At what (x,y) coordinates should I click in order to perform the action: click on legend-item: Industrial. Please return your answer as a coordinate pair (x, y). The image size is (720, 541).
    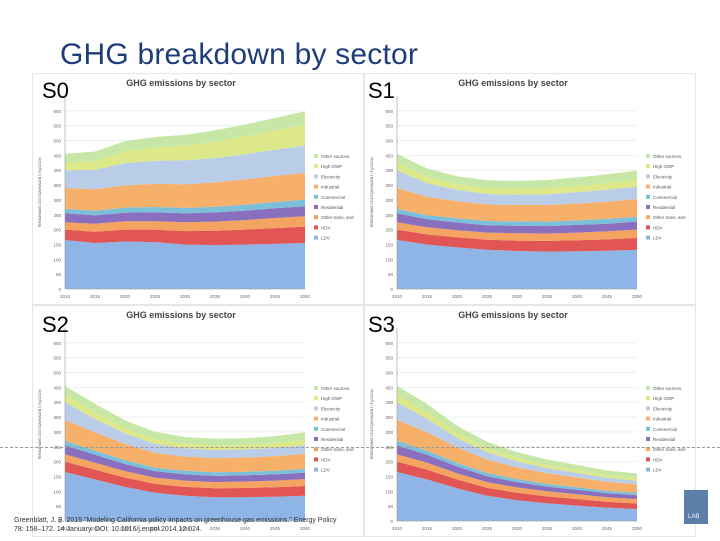
    Looking at the image, I should click on (330, 419).